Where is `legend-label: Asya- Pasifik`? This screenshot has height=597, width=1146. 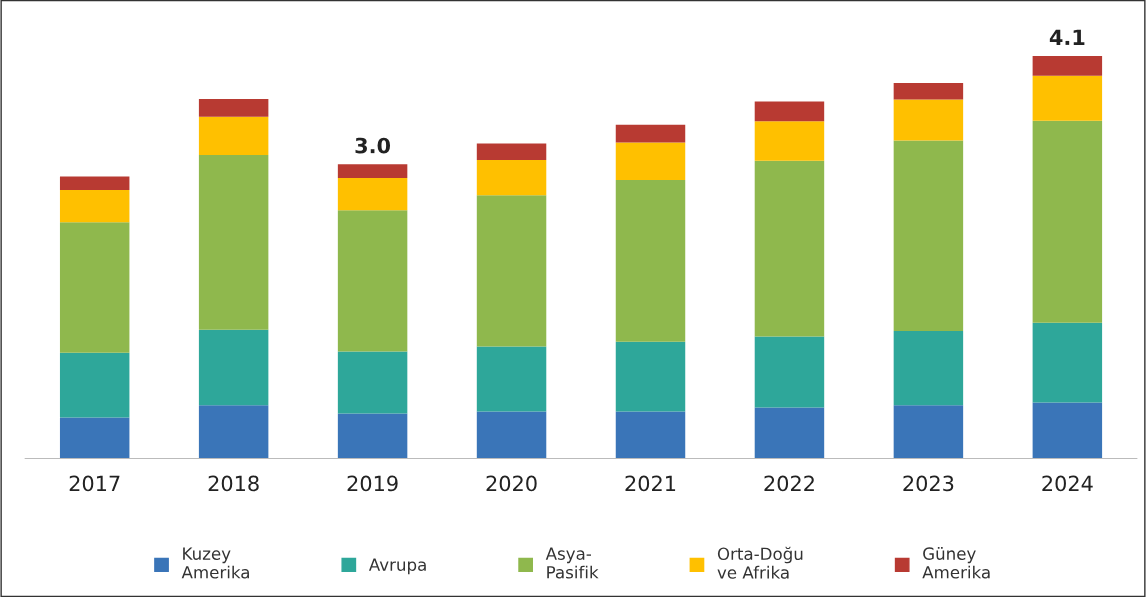 legend-label: Asya- Pasifik is located at coordinates (572, 563).